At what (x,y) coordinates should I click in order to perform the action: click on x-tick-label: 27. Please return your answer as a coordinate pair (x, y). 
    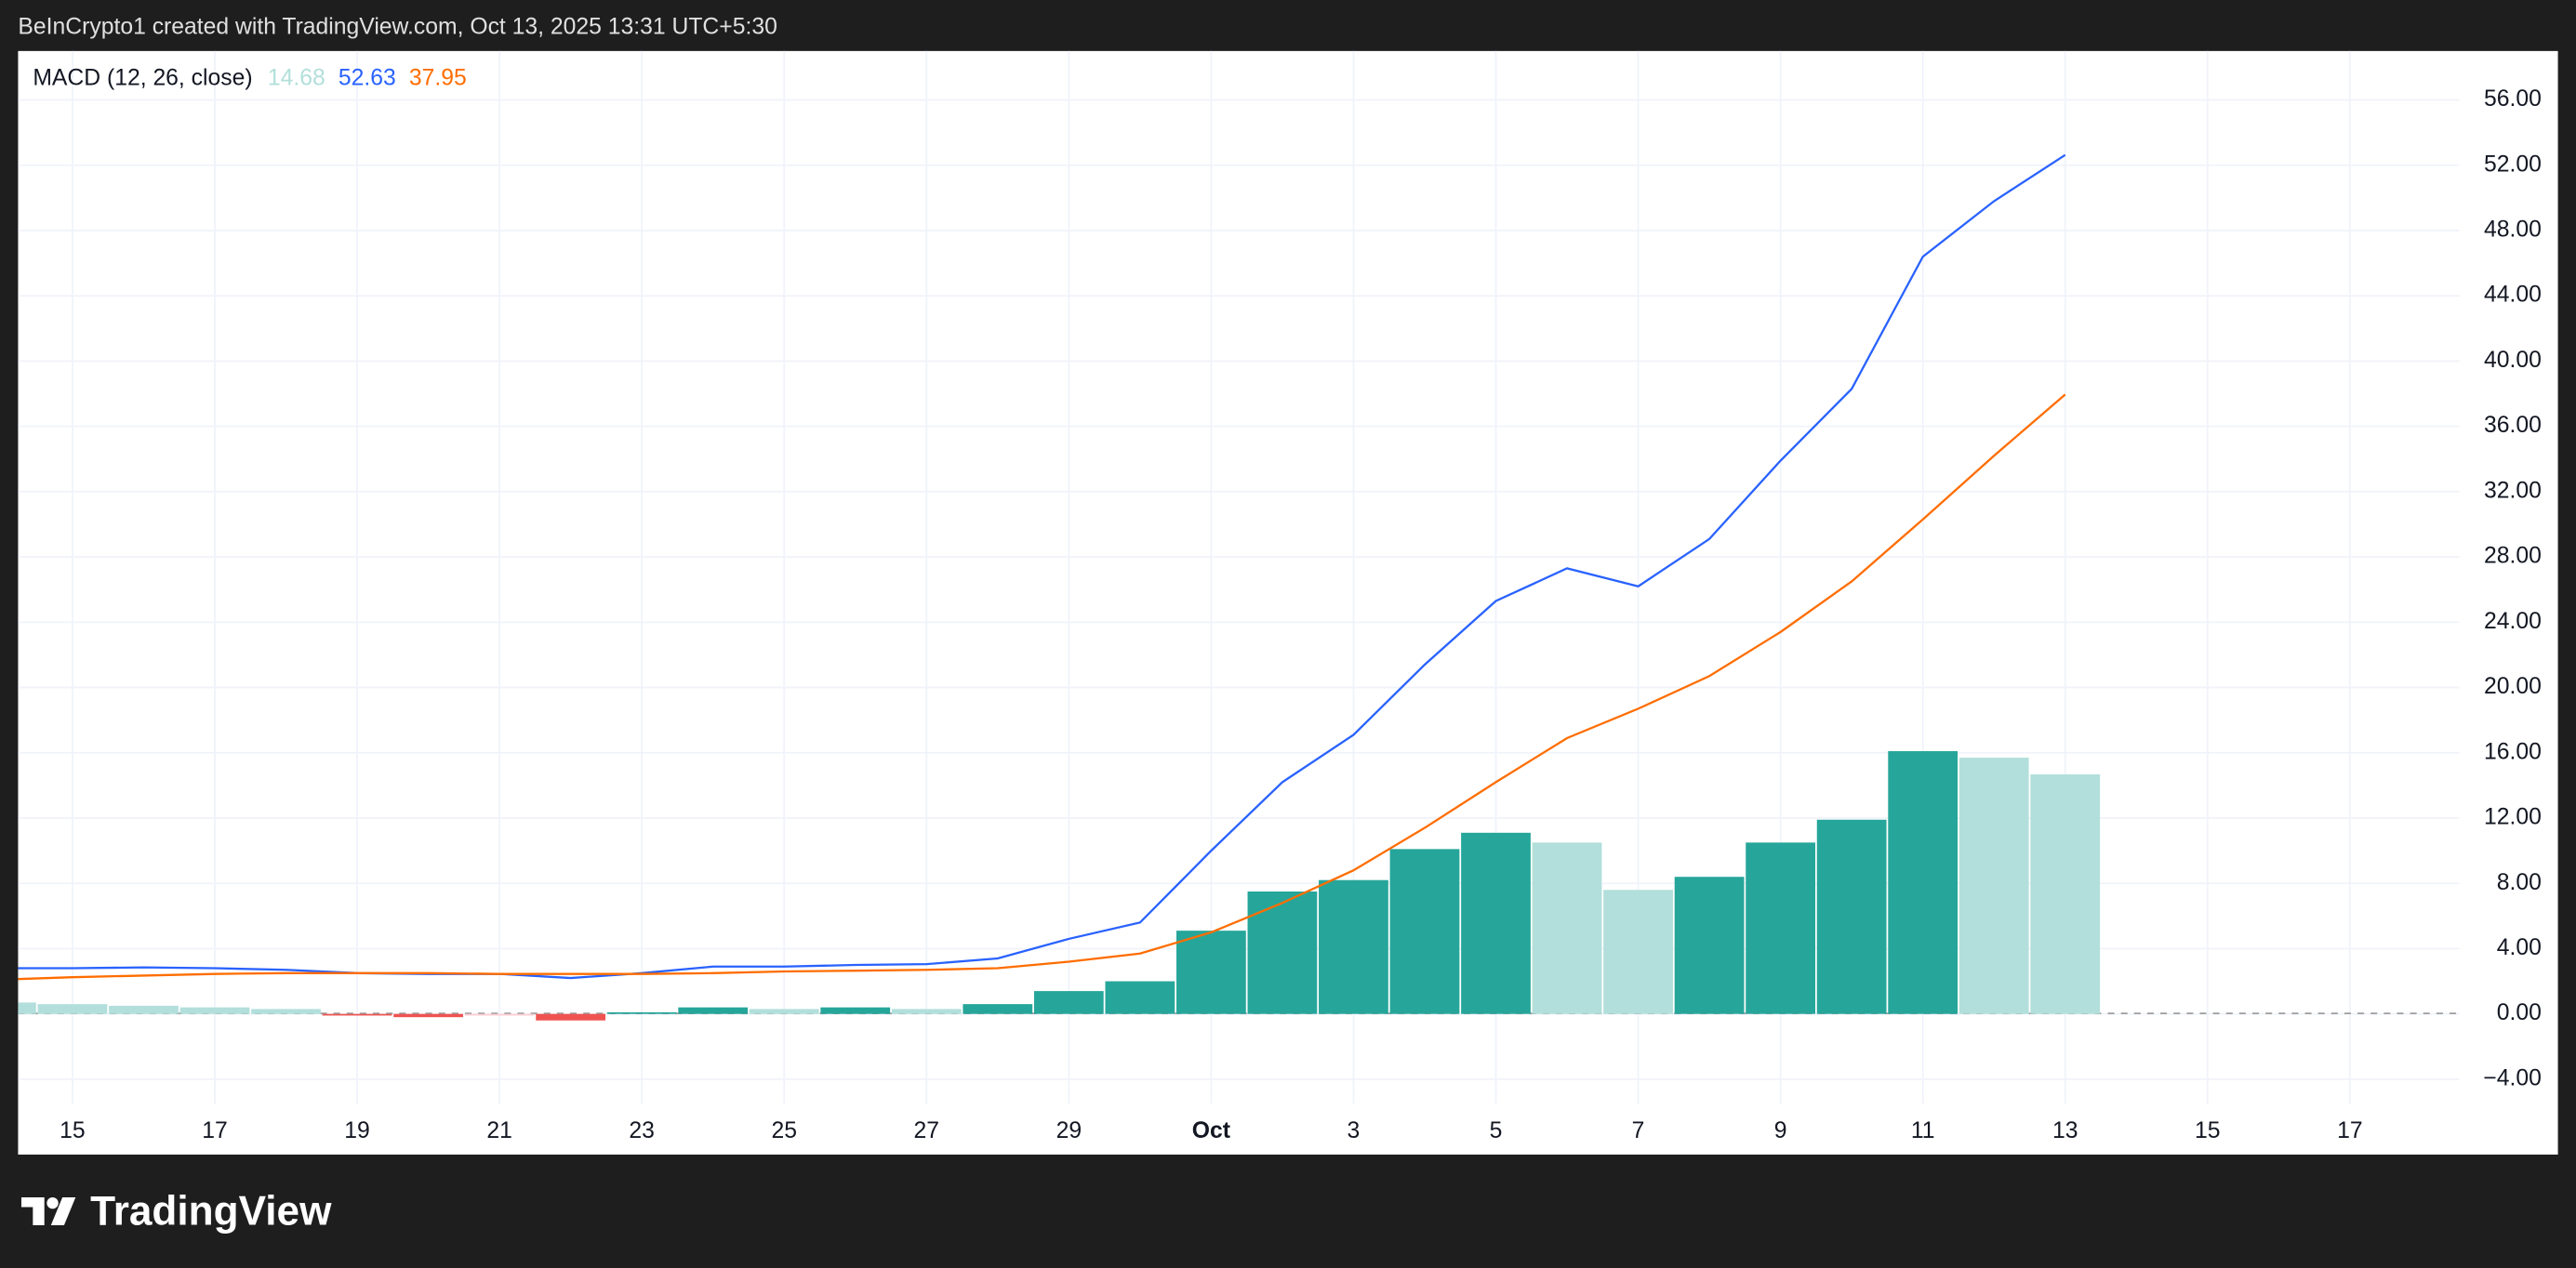
    Looking at the image, I should click on (927, 1130).